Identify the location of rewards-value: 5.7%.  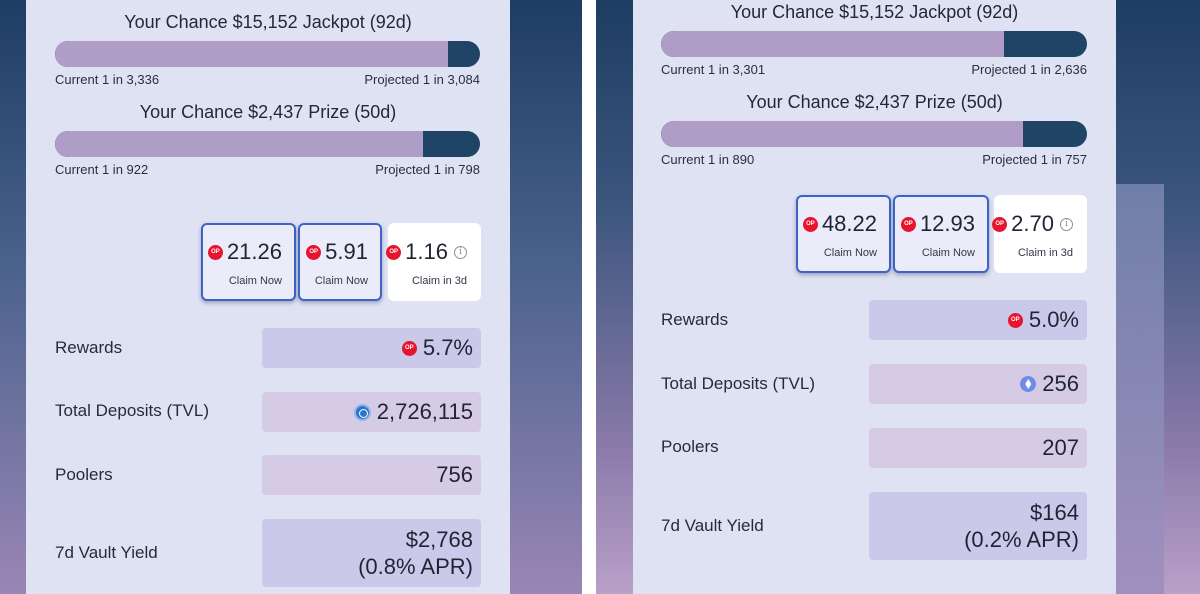
(447, 347).